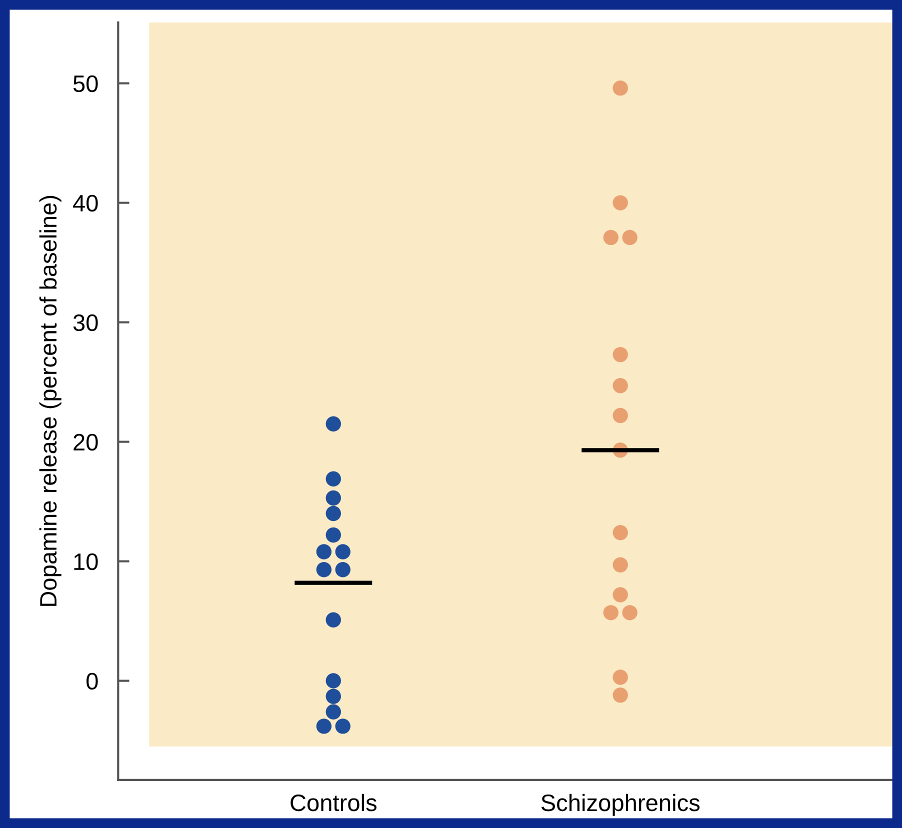  Describe the element at coordinates (620, 805) in the screenshot. I see `x-tick-label: Schizophrenics` at that location.